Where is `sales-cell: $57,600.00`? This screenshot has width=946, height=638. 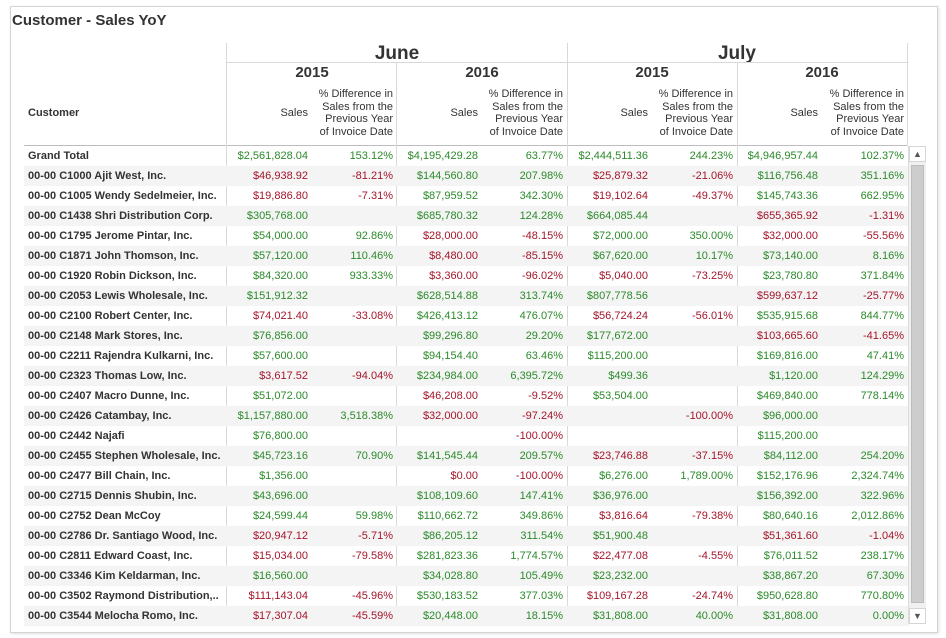
sales-cell: $57,600.00 is located at coordinates (280, 356).